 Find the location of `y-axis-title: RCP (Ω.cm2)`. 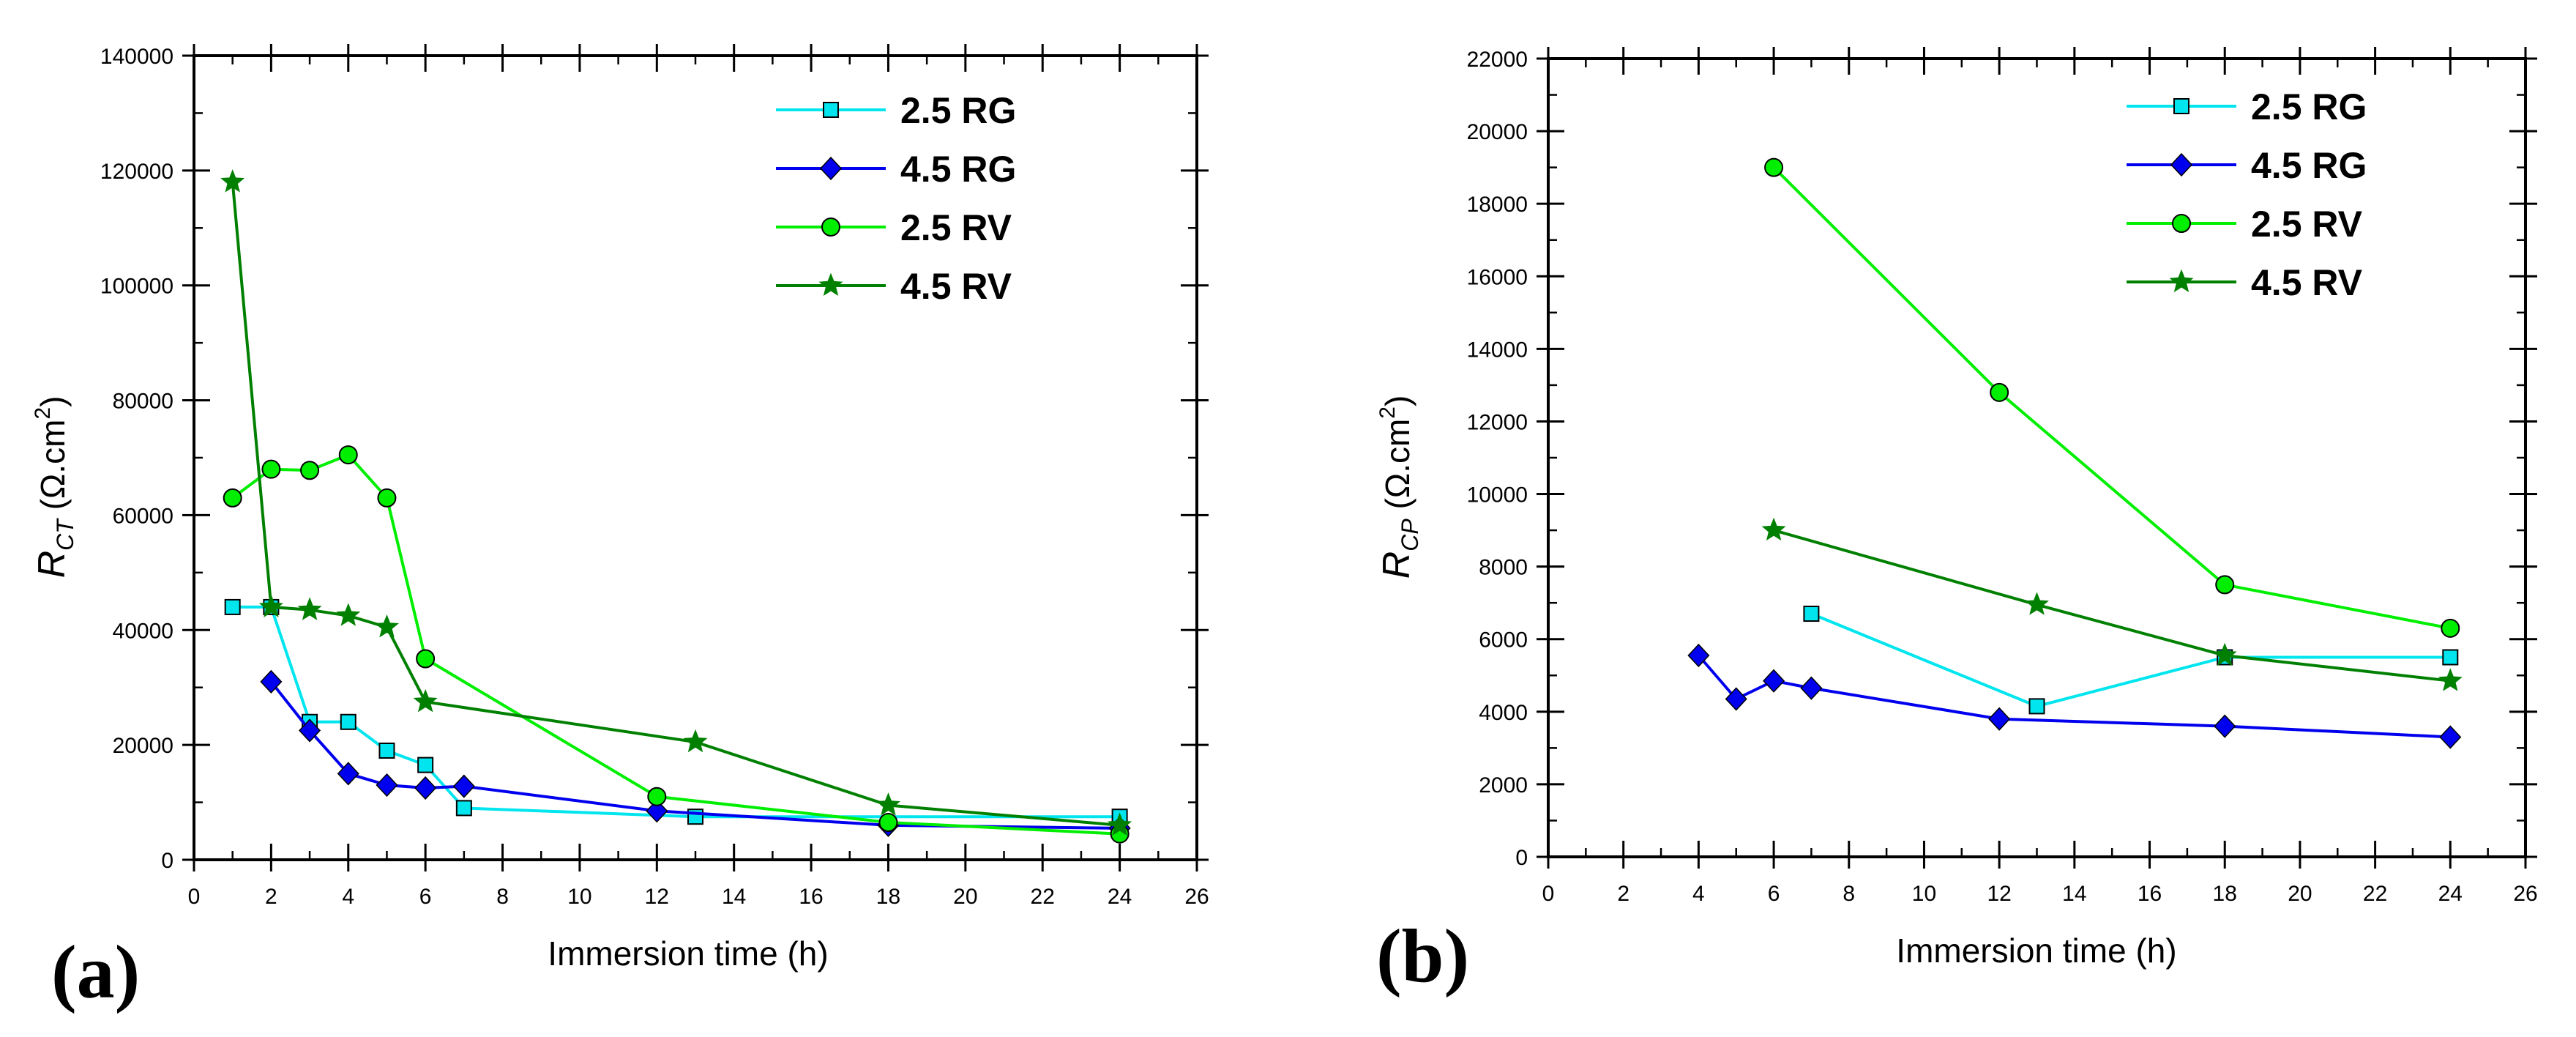

y-axis-title: RCP (Ω.cm2) is located at coordinates (1399, 487).